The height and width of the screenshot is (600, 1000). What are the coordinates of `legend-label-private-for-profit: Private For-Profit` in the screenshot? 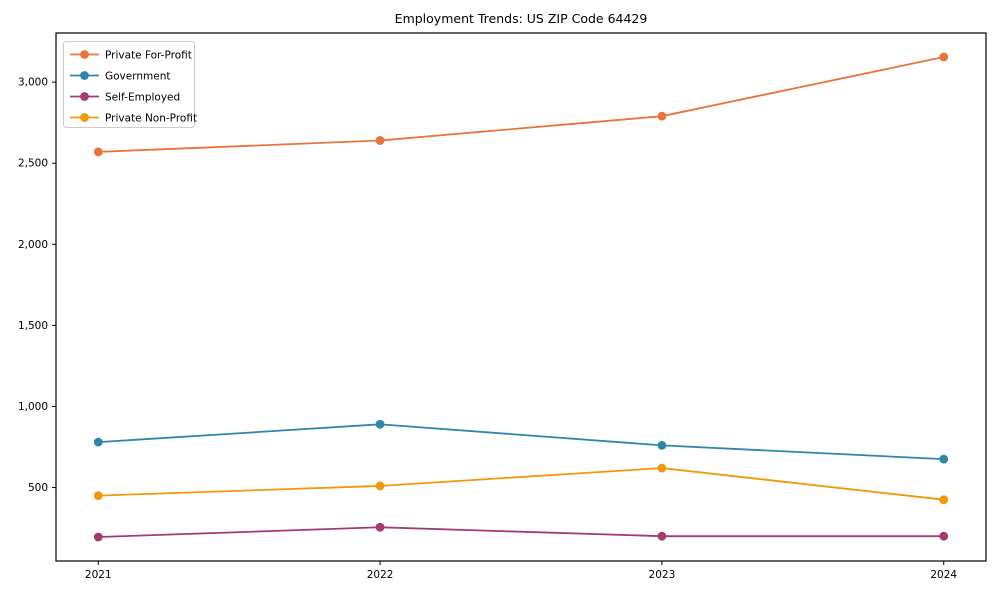 It's located at (148, 55).